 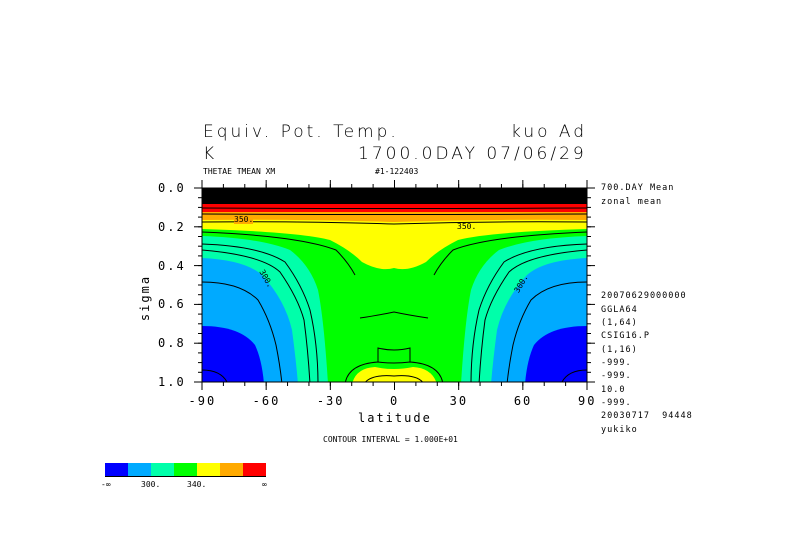 What do you see at coordinates (397, 171) in the screenshot?
I see `run-id: #1-122403` at bounding box center [397, 171].